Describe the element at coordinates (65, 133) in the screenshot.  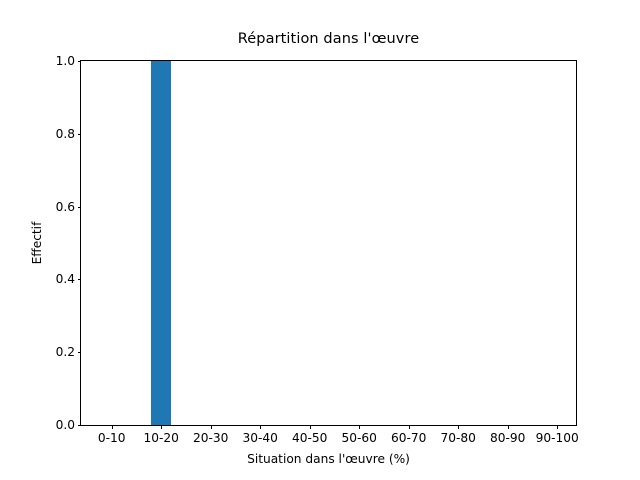
I see `y-axis-tick-label: 0.8` at that location.